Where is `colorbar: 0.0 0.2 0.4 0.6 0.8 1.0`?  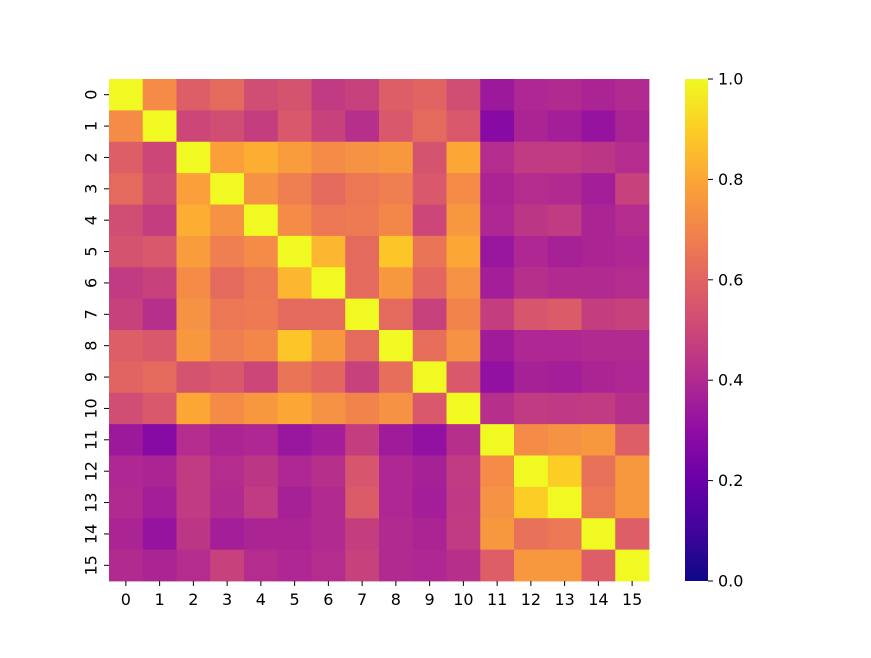 colorbar: 0.0 0.2 0.4 0.6 0.8 1.0 is located at coordinates (714, 330).